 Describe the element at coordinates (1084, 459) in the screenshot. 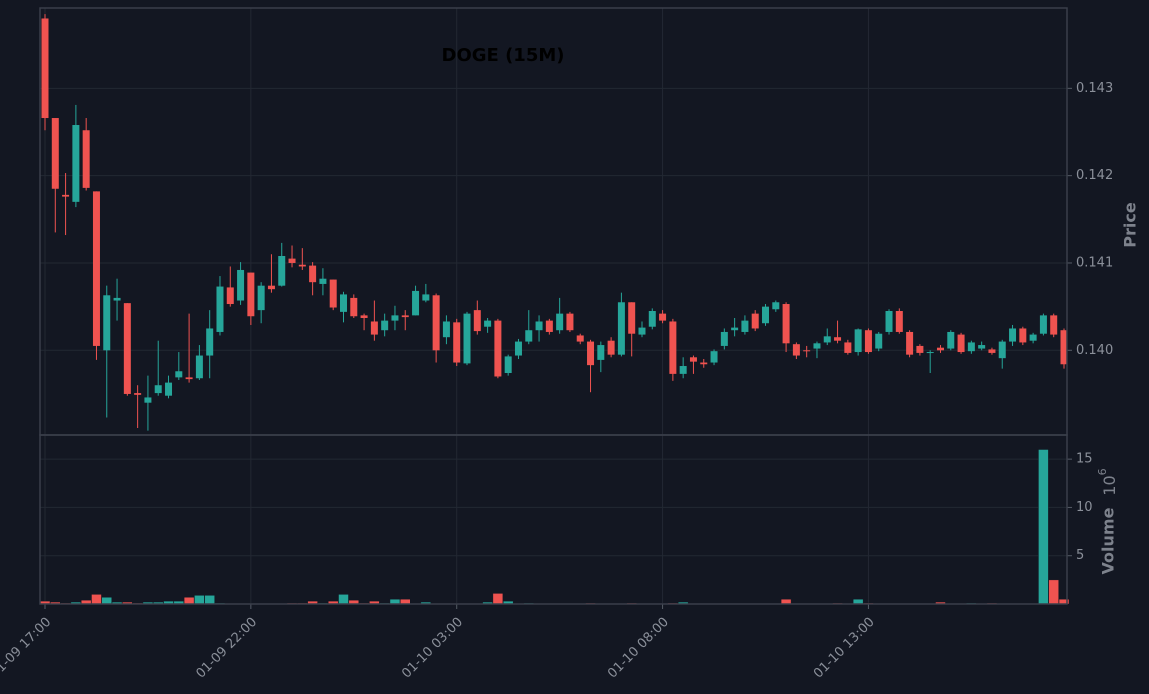

I see `volume-tick-label: 15` at that location.